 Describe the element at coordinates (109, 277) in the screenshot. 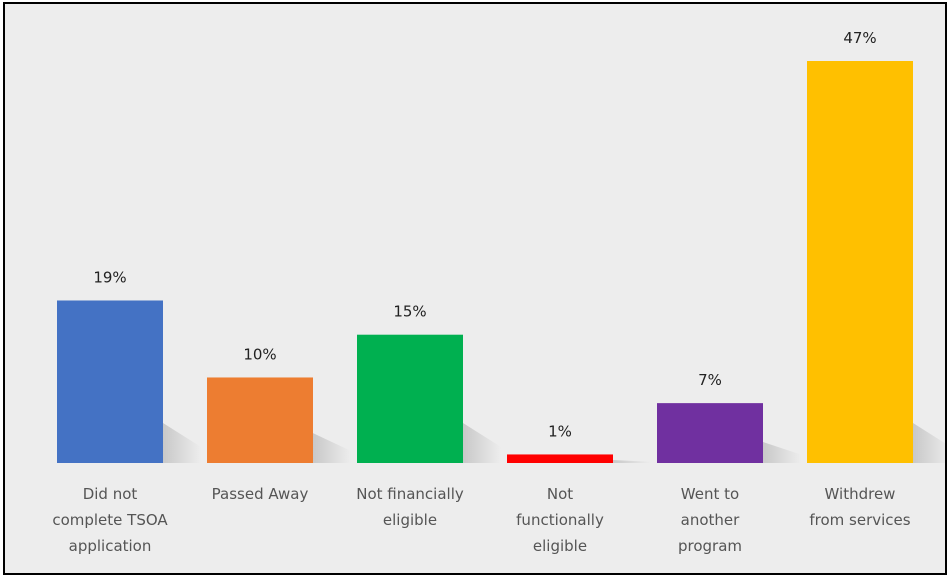

I see `data-label: 19%` at that location.